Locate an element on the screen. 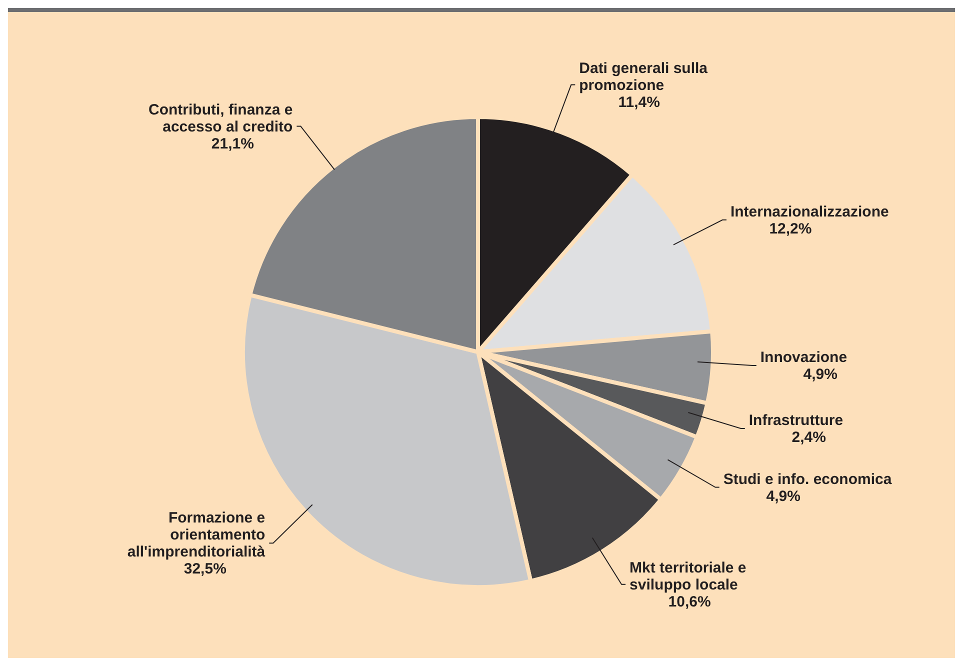 The image size is (963, 662). data-label: 12,2% is located at coordinates (790, 229).